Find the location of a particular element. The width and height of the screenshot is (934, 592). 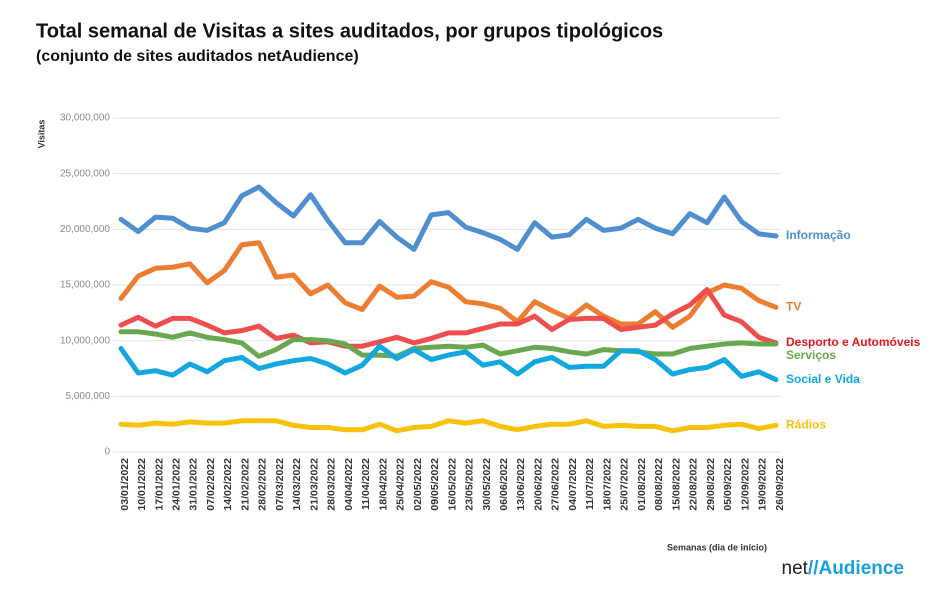

x-tick-label: 02/05/2022 is located at coordinates (418, 484).